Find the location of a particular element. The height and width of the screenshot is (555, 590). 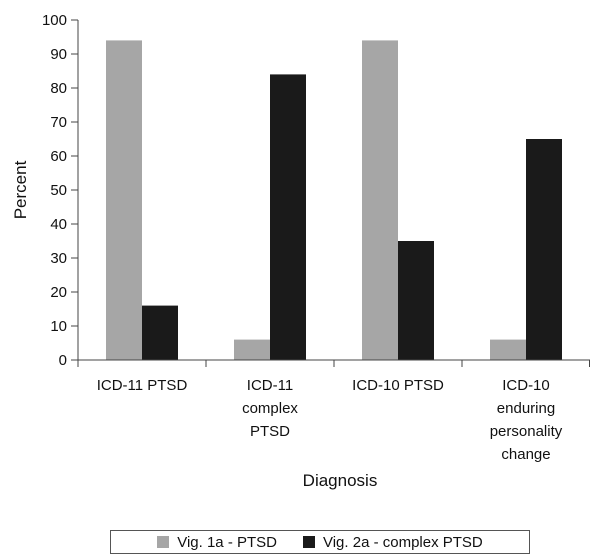

x-category-label: ICD-10 PTSD is located at coordinates (398, 385).